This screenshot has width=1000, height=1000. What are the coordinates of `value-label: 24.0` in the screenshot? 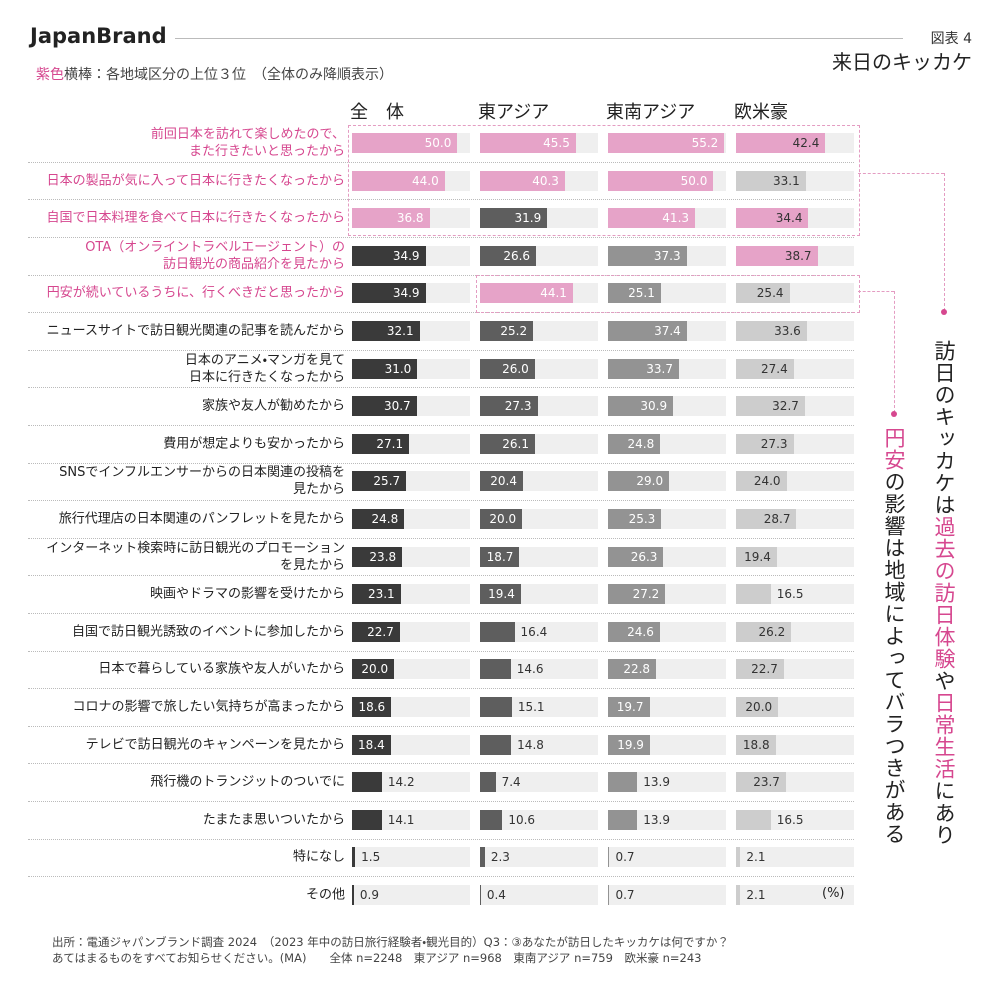 It's located at (767, 481).